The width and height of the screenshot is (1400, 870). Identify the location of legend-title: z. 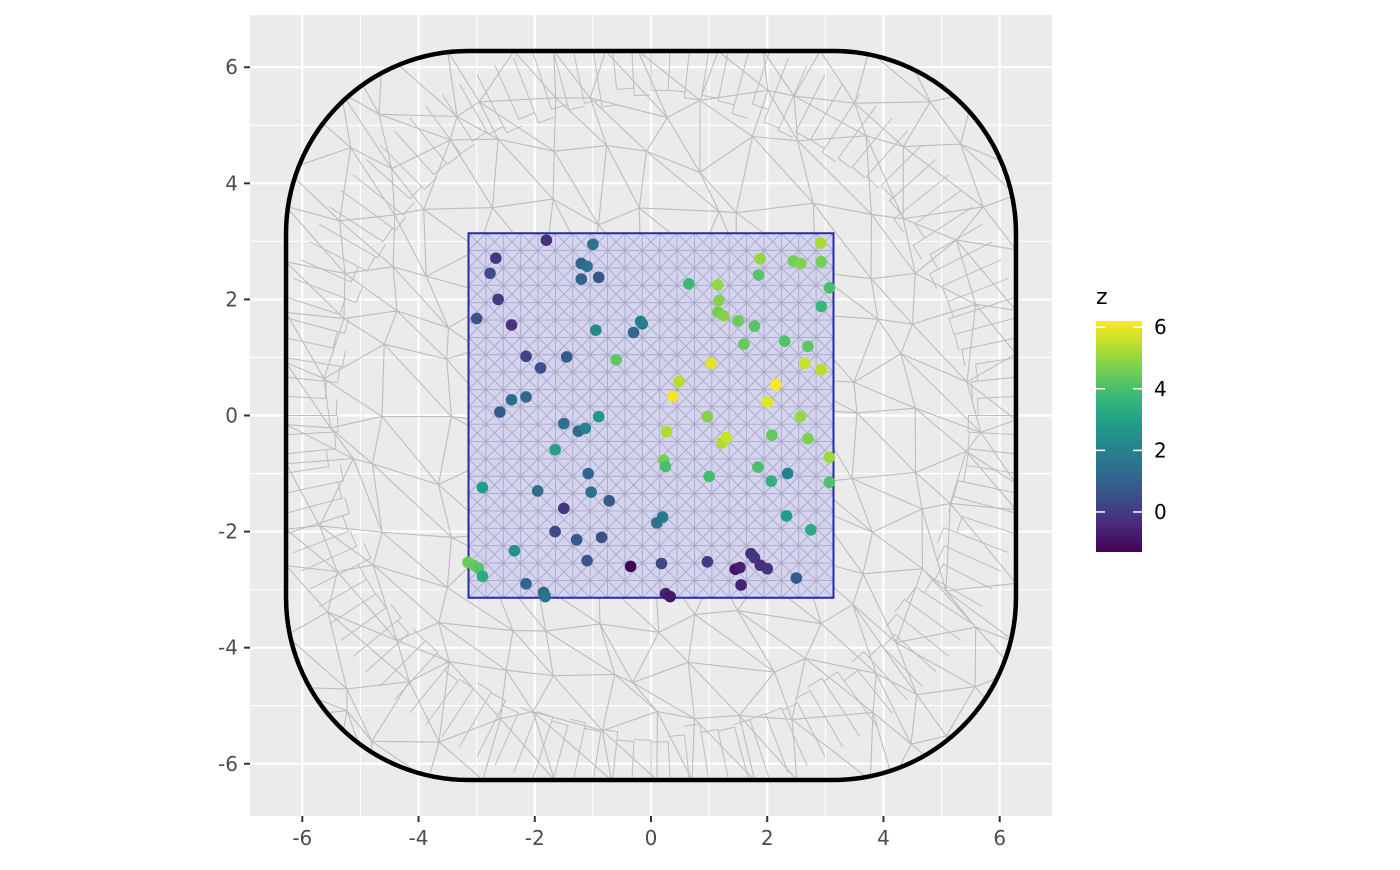
(1102, 297).